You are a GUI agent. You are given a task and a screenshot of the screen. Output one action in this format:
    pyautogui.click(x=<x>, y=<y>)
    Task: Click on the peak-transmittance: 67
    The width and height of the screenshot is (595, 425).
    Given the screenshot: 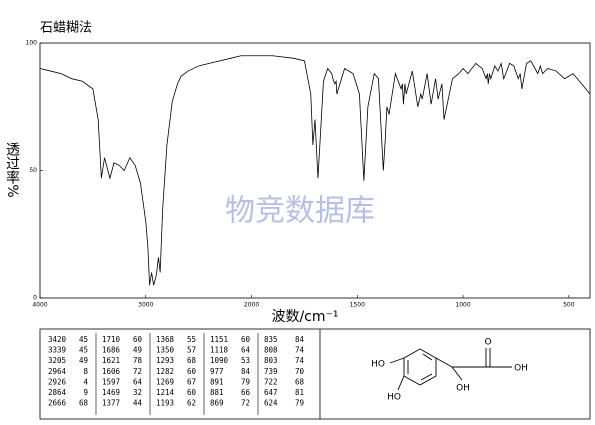 What is the action you would take?
    pyautogui.click(x=191, y=381)
    